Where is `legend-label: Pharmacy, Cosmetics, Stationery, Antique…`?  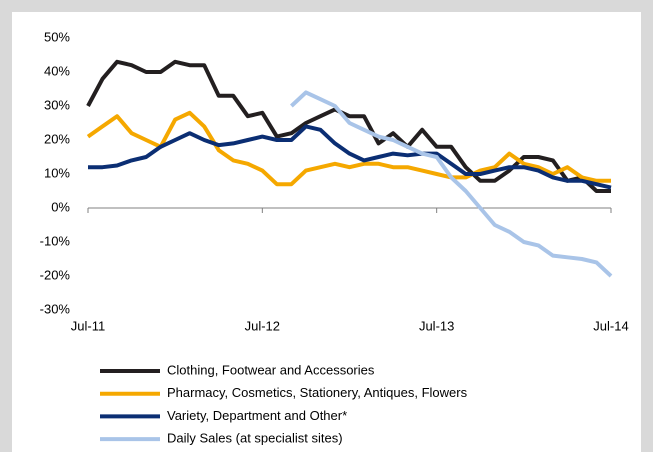
legend-label: Pharmacy, Cosmetics, Stationery, Antique… is located at coordinates (317, 392).